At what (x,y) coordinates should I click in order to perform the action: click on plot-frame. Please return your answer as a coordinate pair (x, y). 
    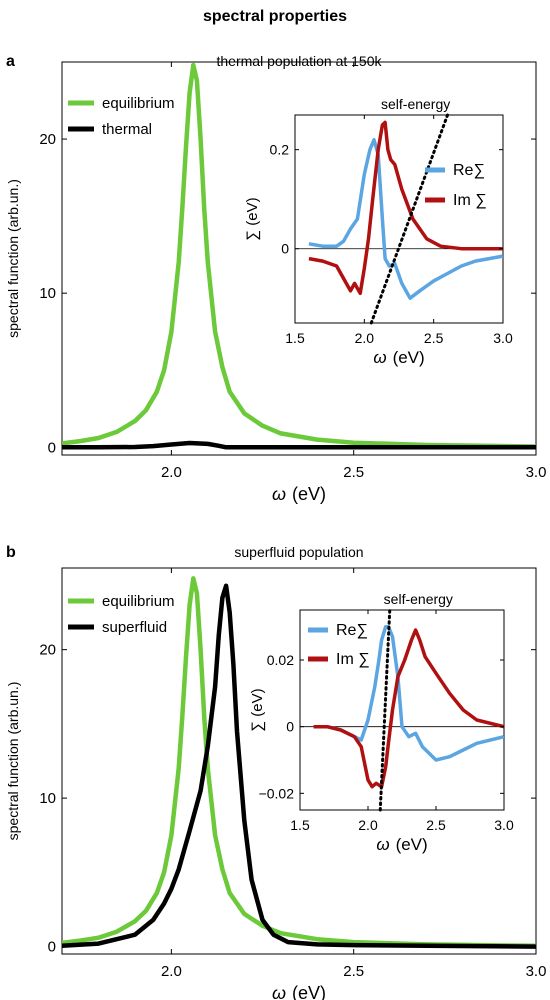
    Looking at the image, I should click on (399, 219).